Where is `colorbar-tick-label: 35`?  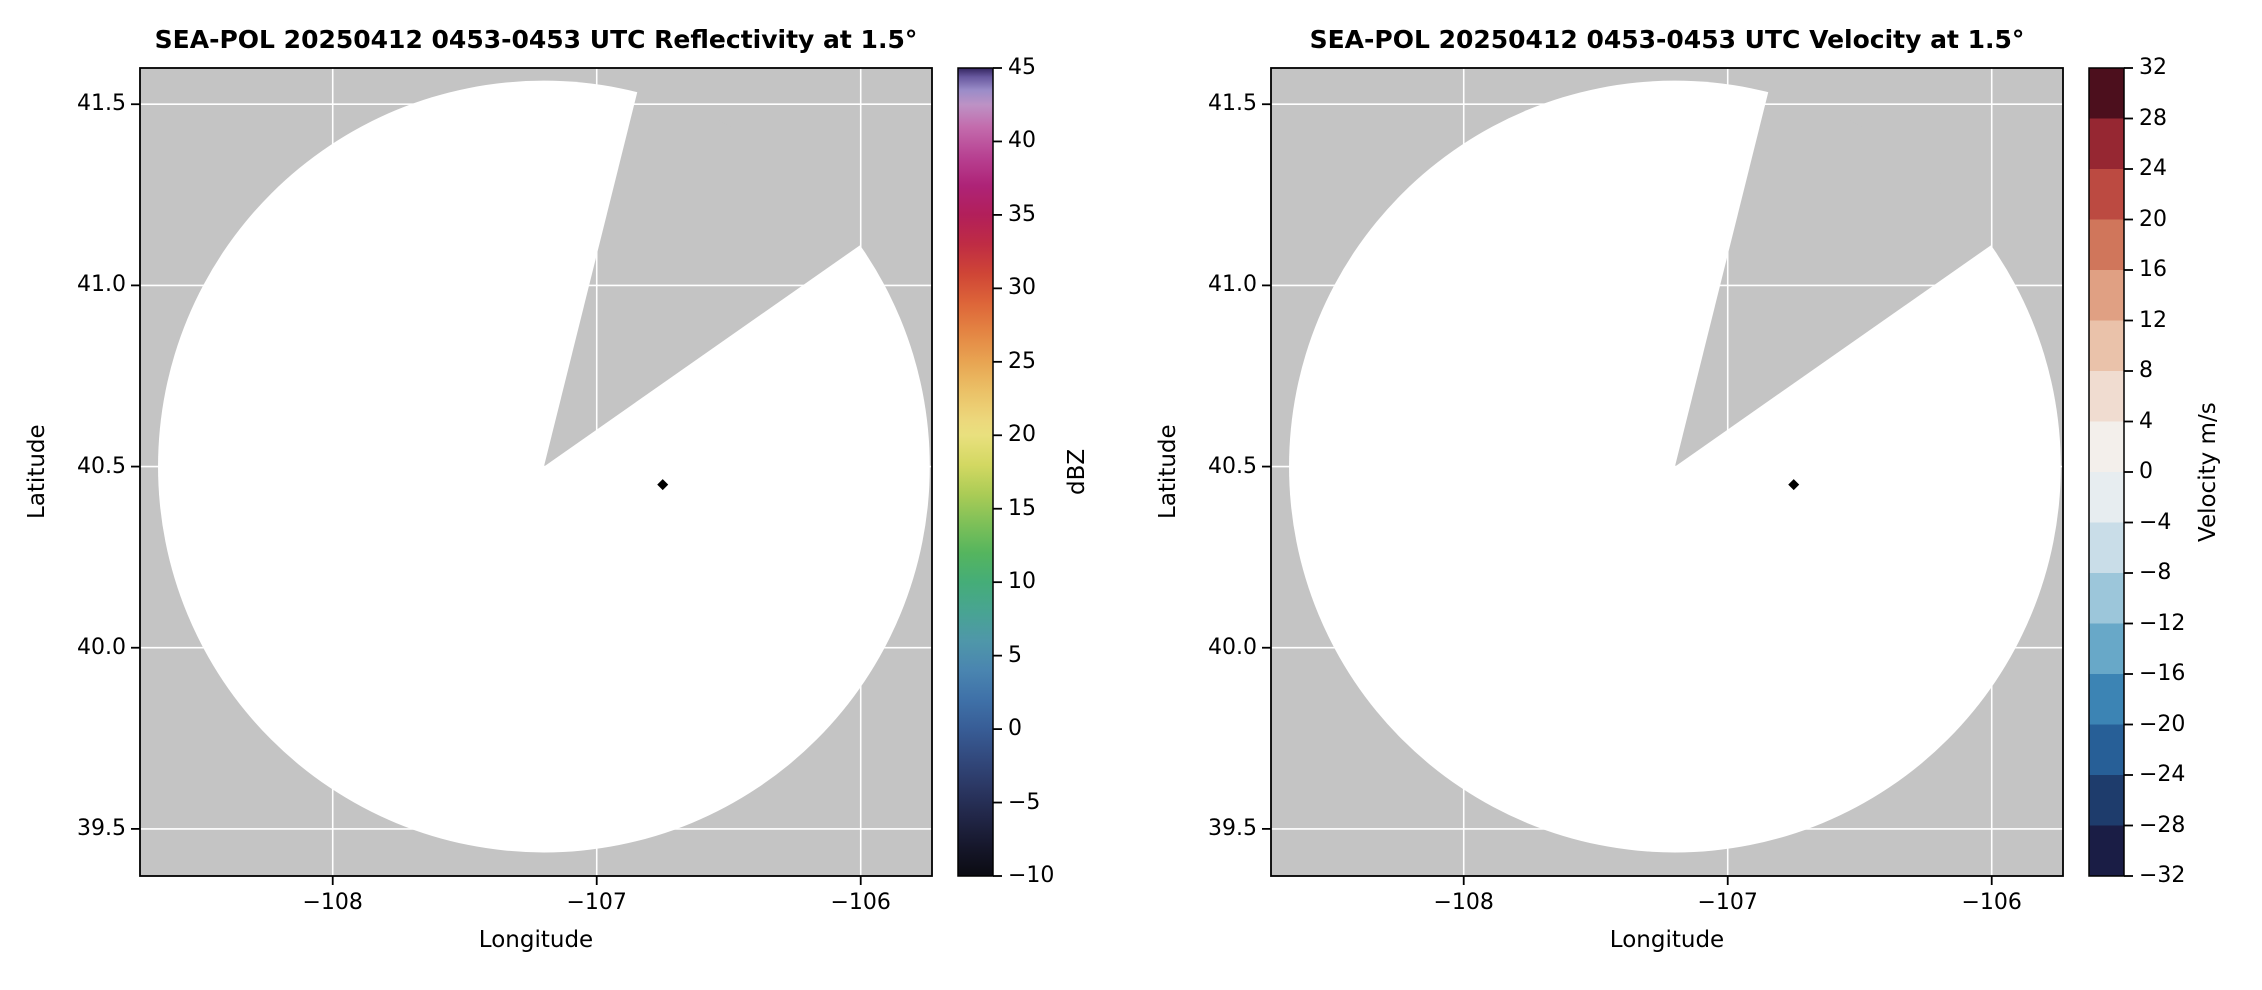
colorbar-tick-label: 35 is located at coordinates (1022, 214).